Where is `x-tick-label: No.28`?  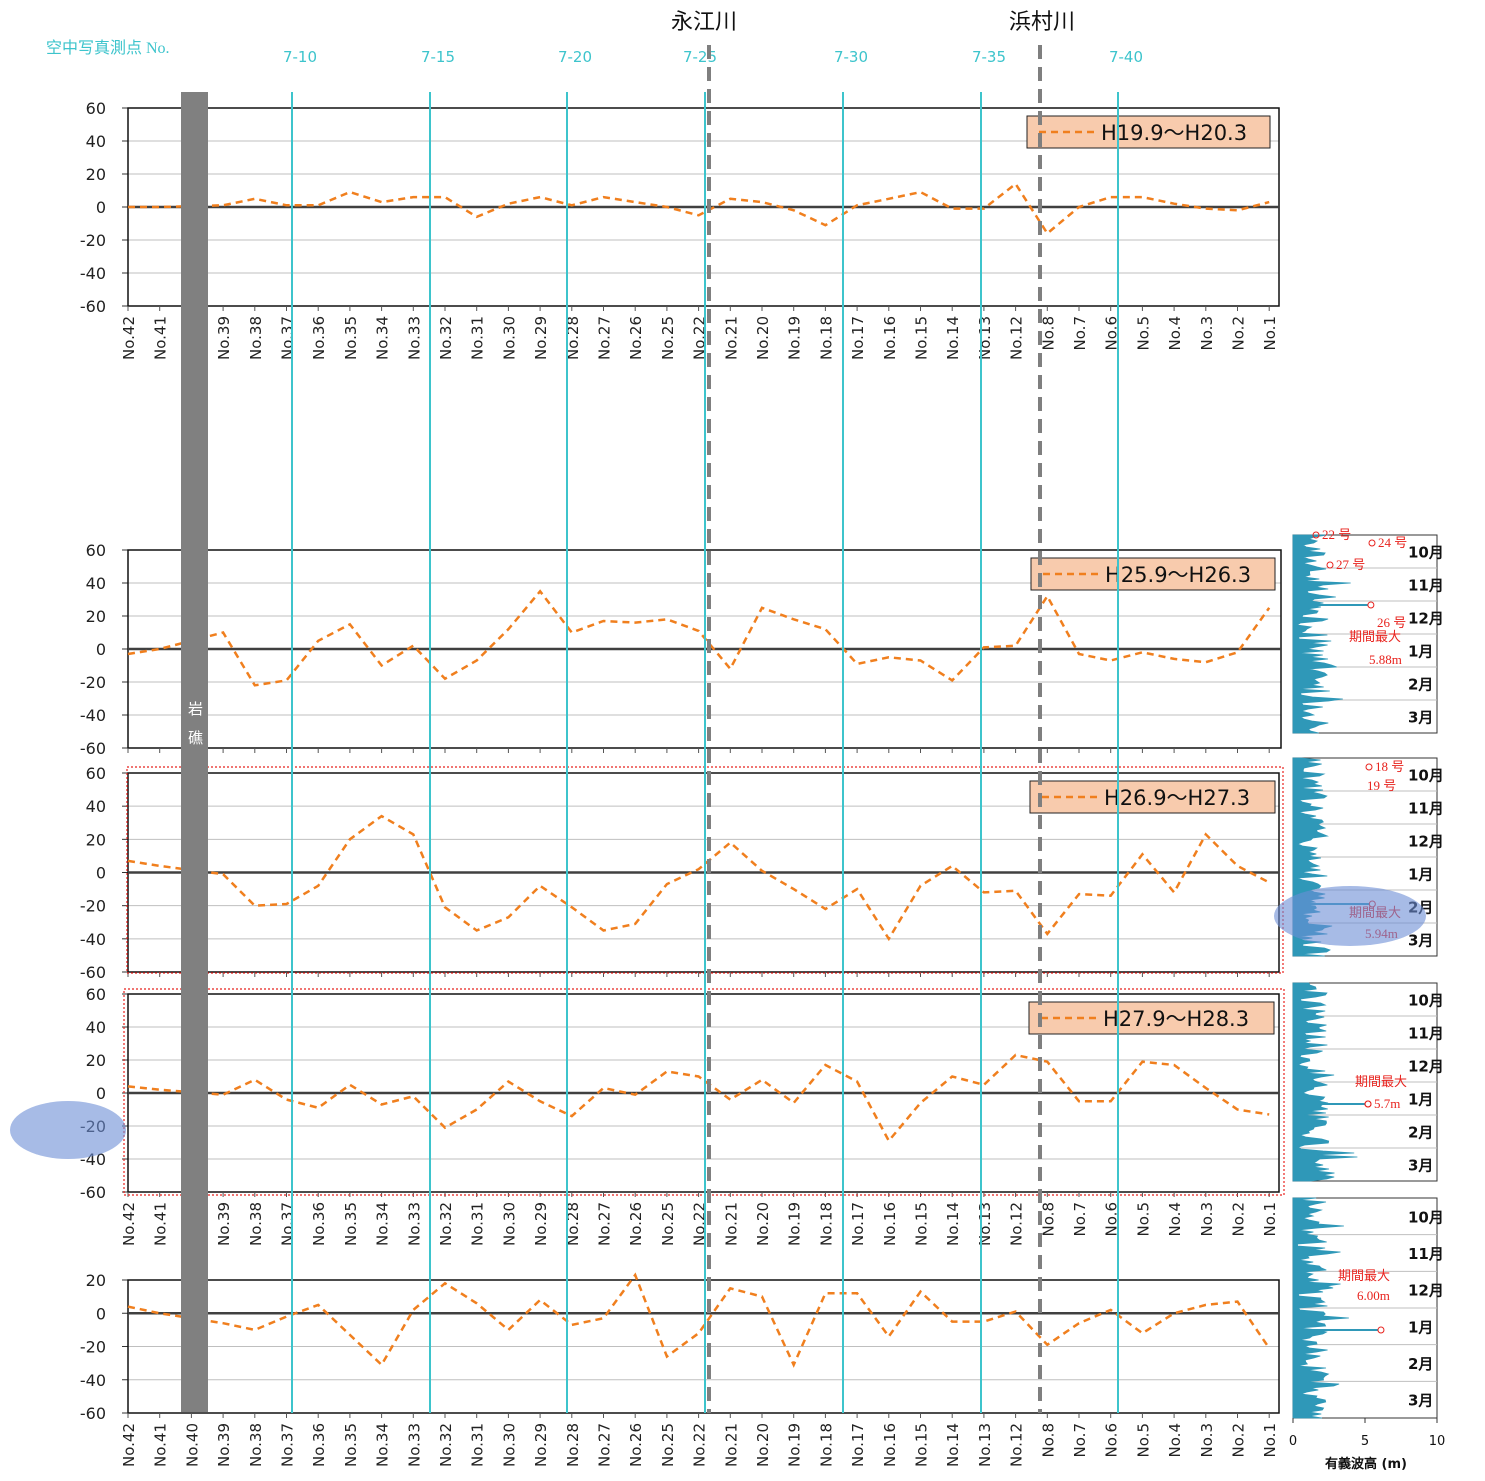 x-tick-label: No.28 is located at coordinates (573, 1445).